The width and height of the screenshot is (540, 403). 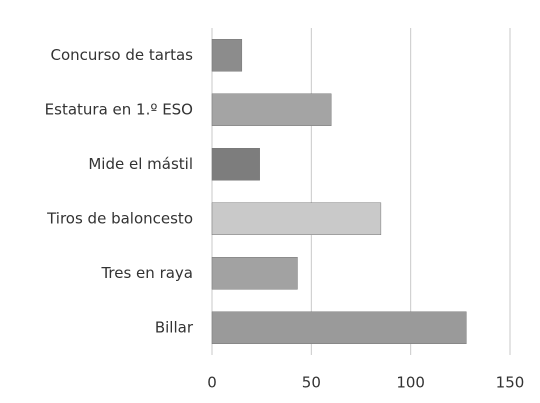 What do you see at coordinates (119, 218) in the screenshot?
I see `y-tick-label: Tiros de baloncesto` at bounding box center [119, 218].